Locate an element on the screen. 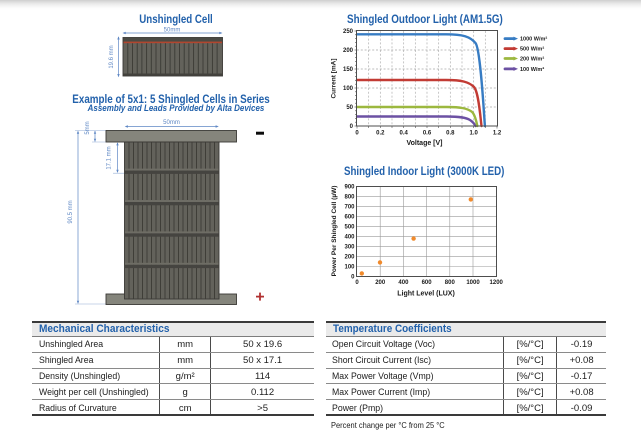  svg-text: 0.4 is located at coordinates (404, 134).